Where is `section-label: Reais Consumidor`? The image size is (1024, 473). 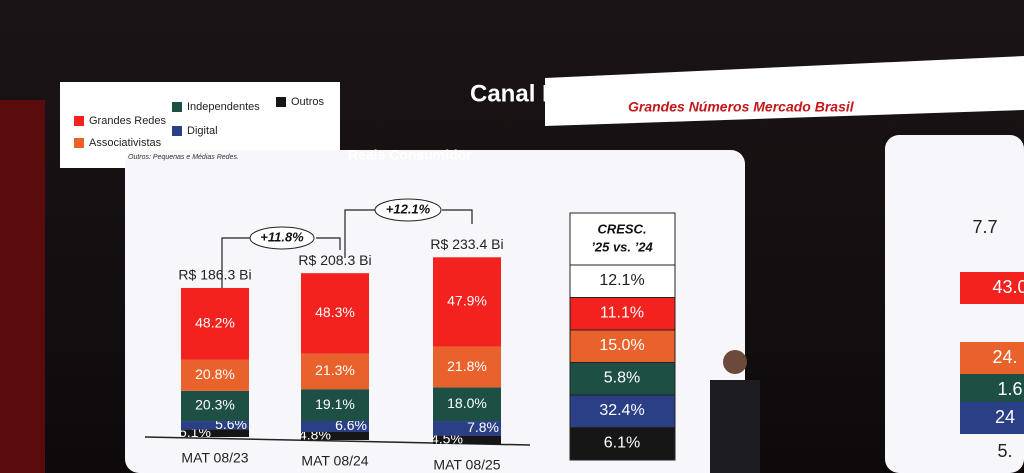 section-label: Reais Consumidor is located at coordinates (410, 155).